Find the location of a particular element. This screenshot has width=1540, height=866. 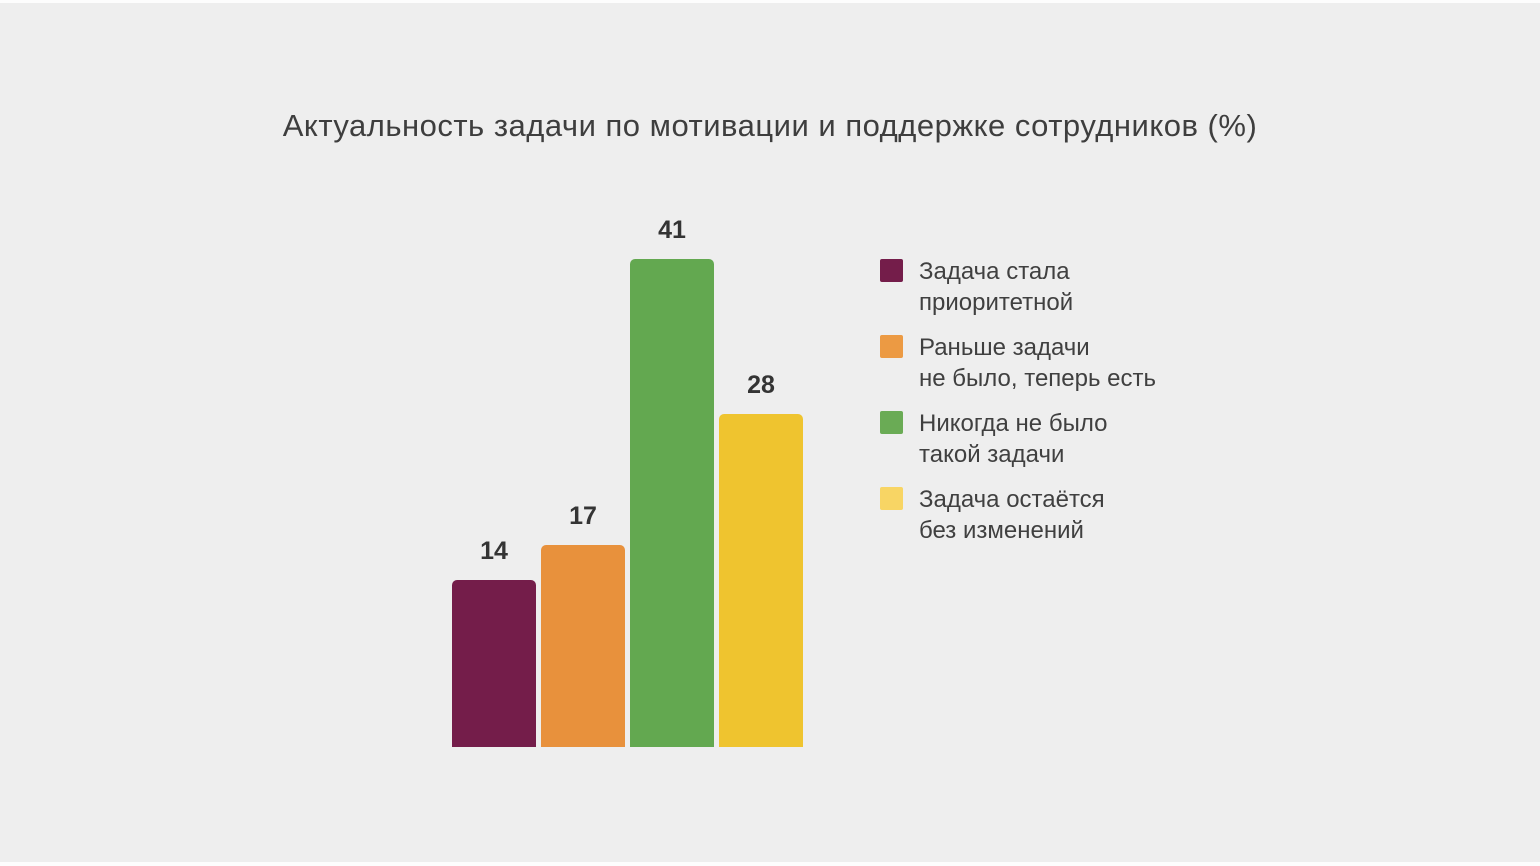

bar-value-label: 17 is located at coordinates (583, 515).